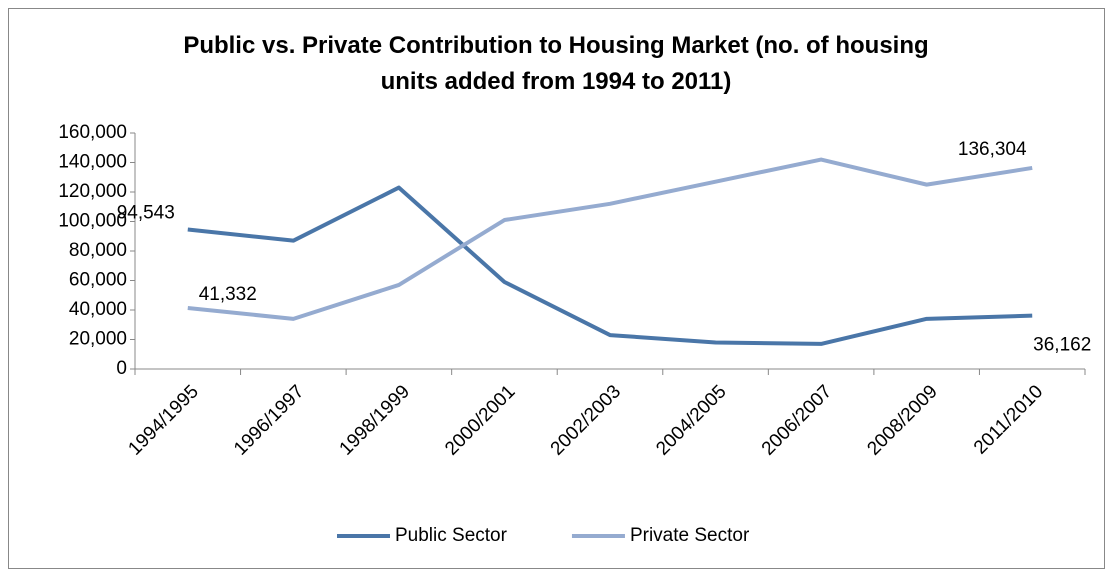  I want to click on legend-label: Public Sector, so click(451, 535).